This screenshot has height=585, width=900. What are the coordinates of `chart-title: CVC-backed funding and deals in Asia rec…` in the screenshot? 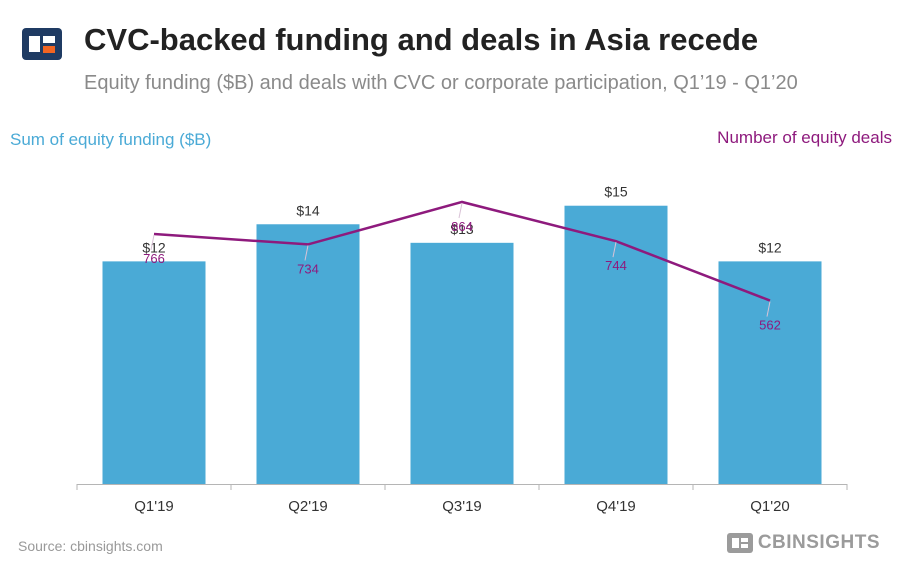 It's located at (421, 39).